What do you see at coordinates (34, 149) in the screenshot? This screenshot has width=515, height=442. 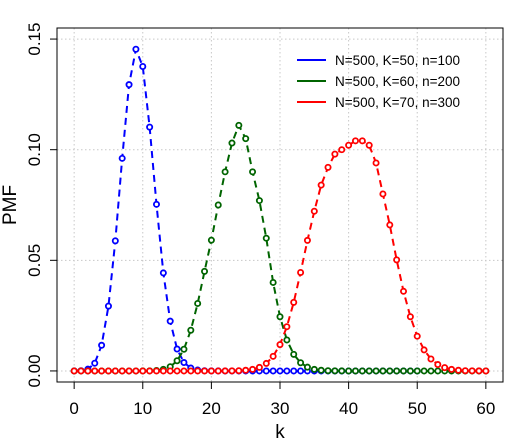 I see `y-tick-label: 0.10` at bounding box center [34, 149].